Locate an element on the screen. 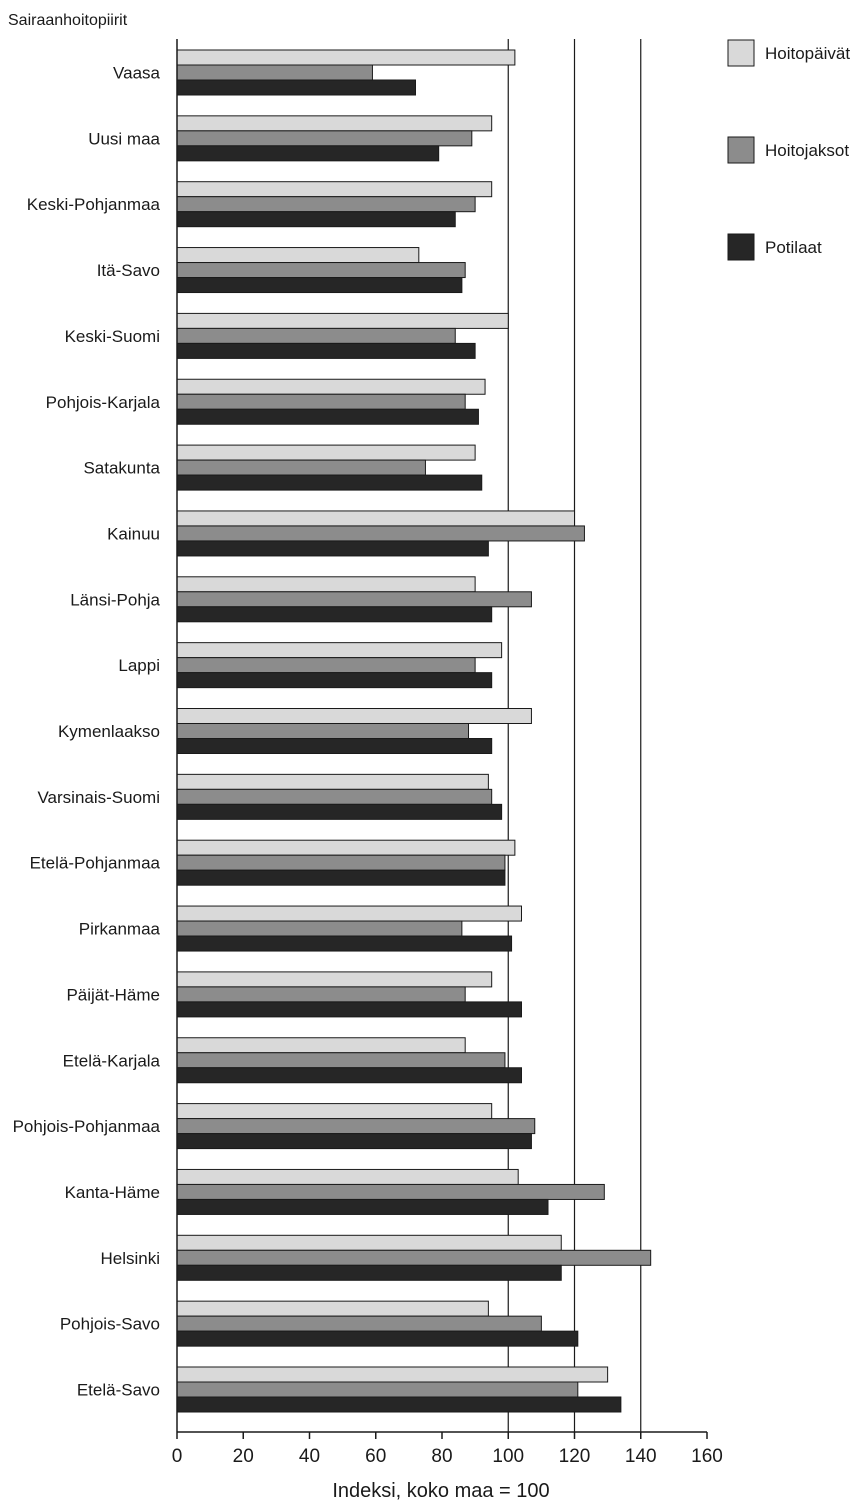  legend-swatch-hoitojaksot is located at coordinates (741, 150).